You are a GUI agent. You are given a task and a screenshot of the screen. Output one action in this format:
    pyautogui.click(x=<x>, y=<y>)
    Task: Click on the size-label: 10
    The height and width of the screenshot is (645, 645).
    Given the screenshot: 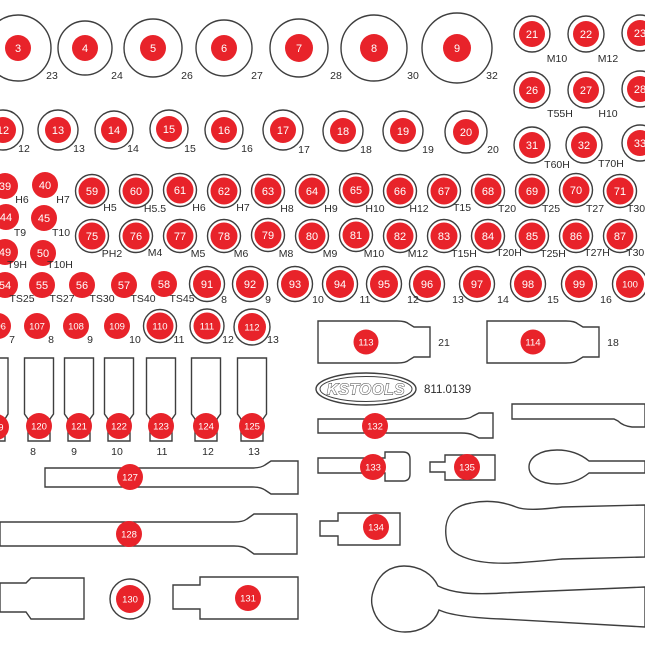 What is the action you would take?
    pyautogui.click(x=318, y=300)
    